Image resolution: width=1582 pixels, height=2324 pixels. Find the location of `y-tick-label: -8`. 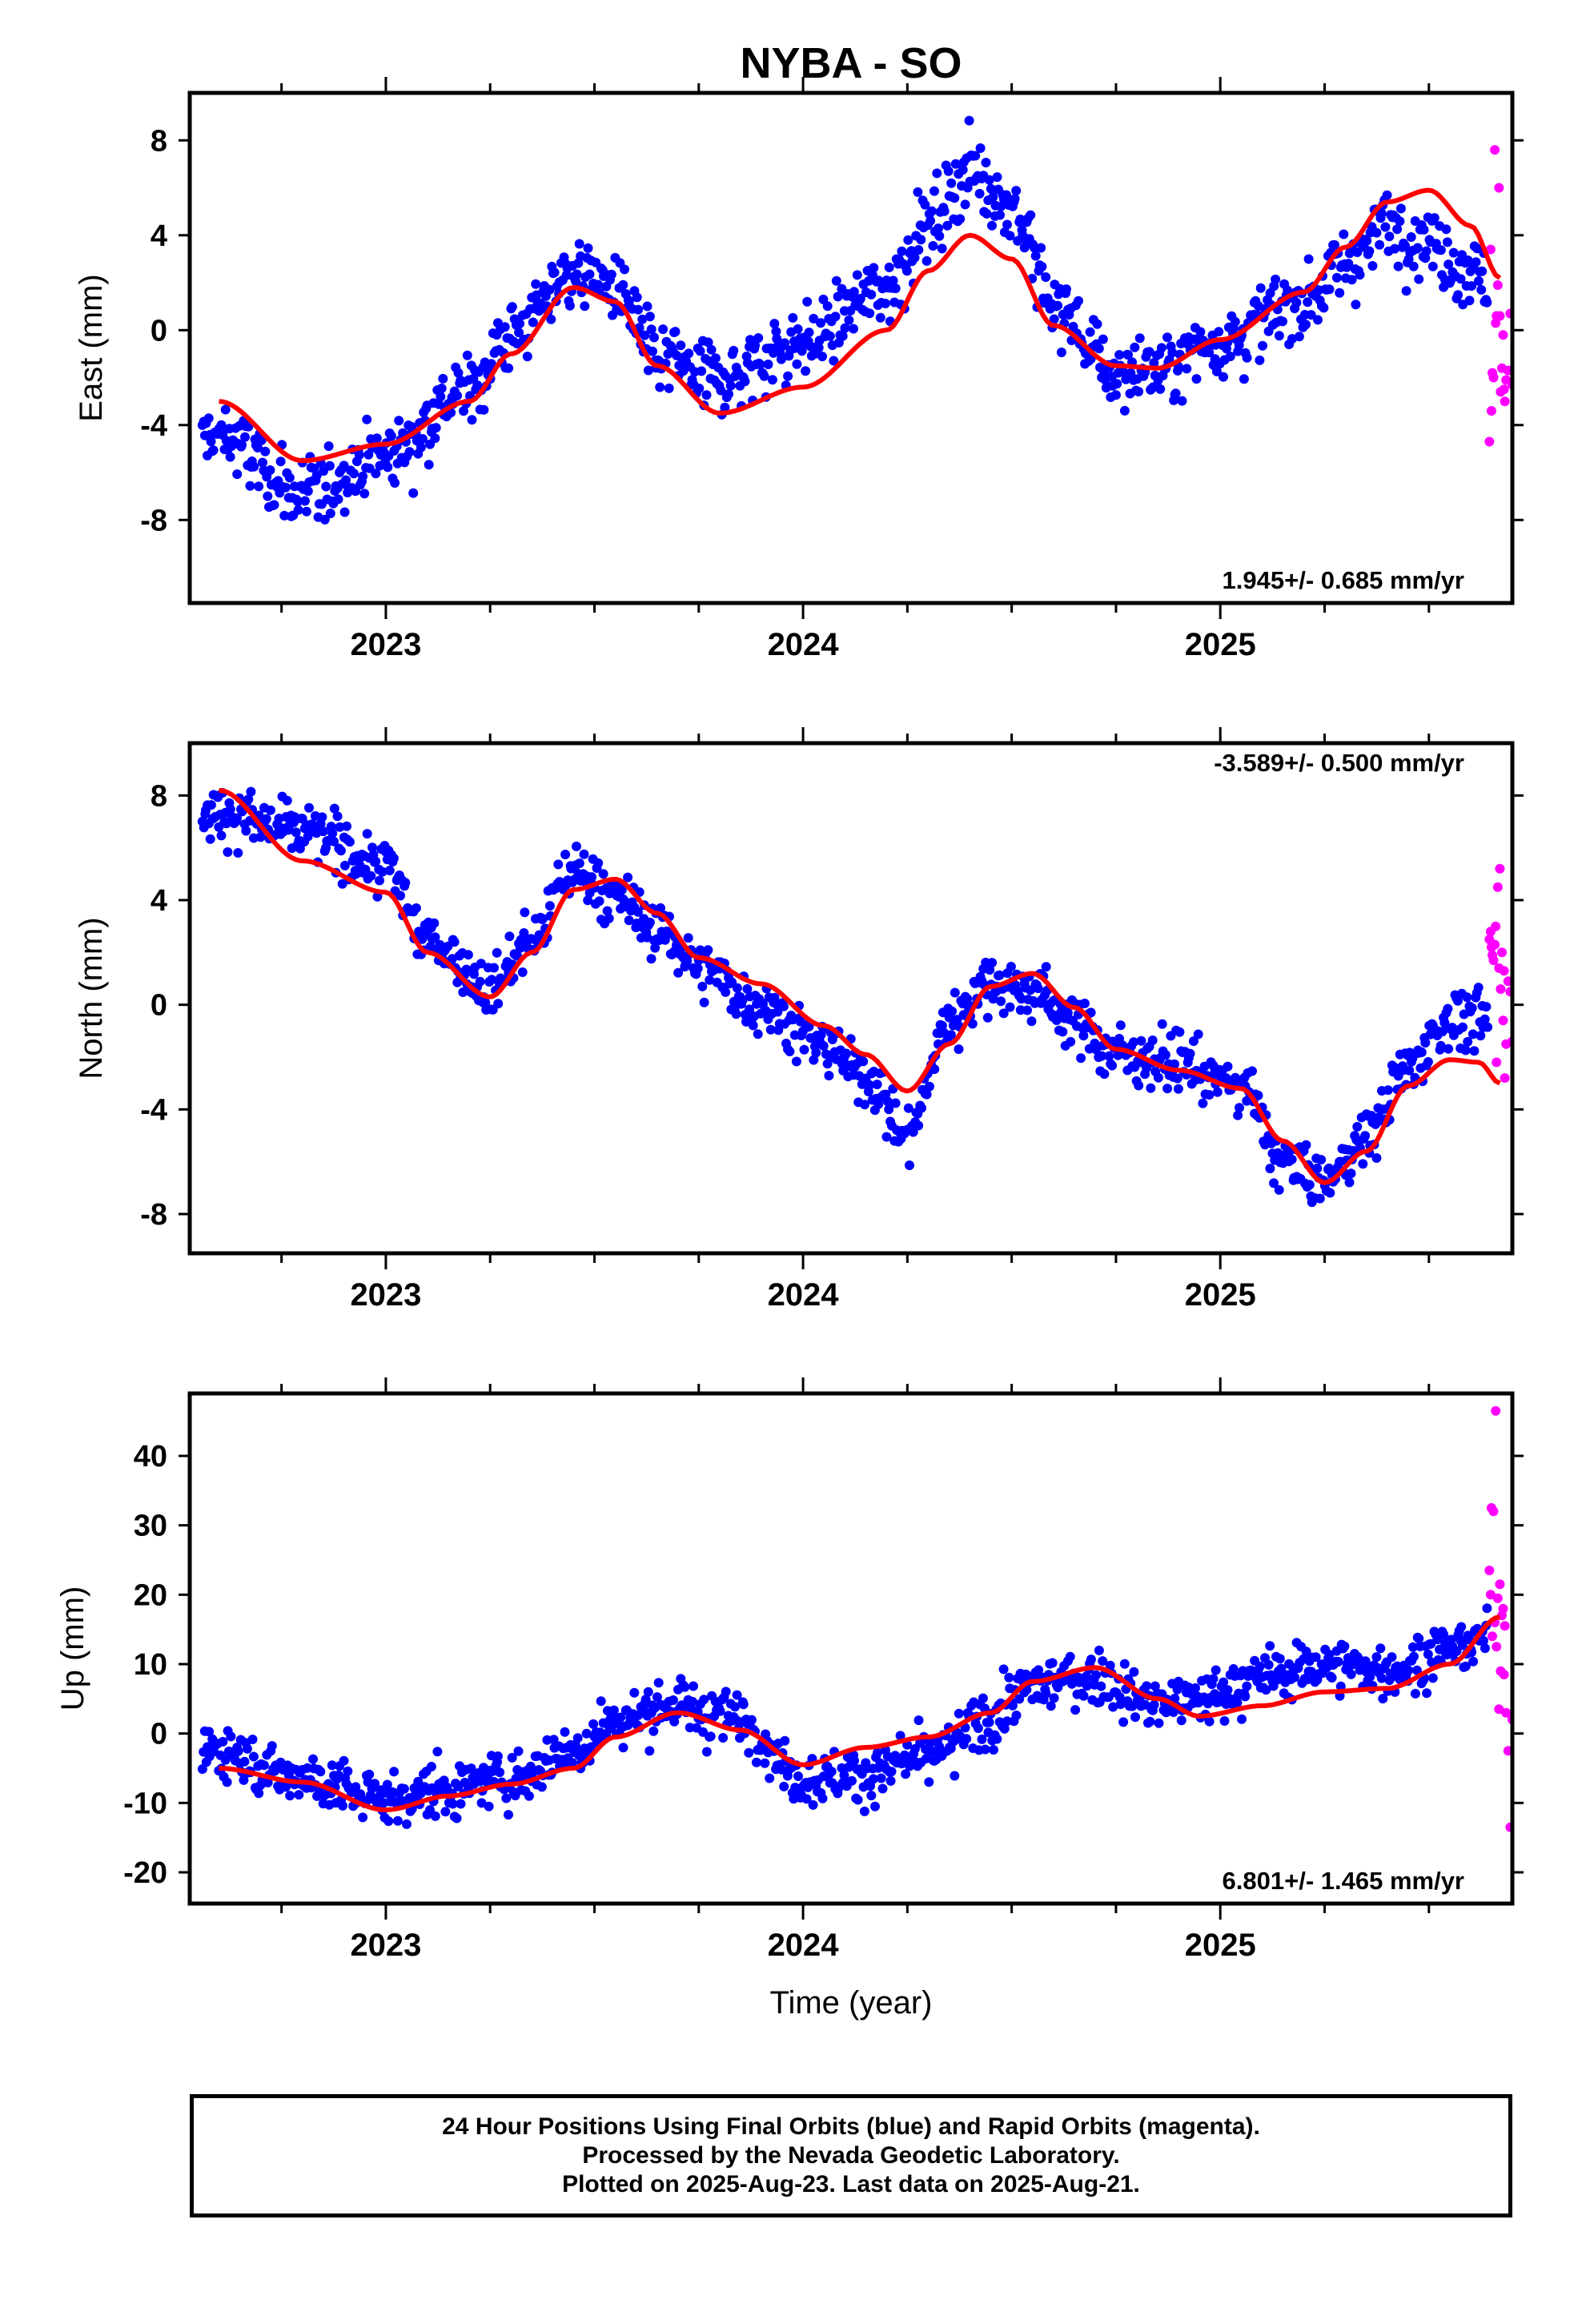

y-tick-label: -8 is located at coordinates (154, 1215).